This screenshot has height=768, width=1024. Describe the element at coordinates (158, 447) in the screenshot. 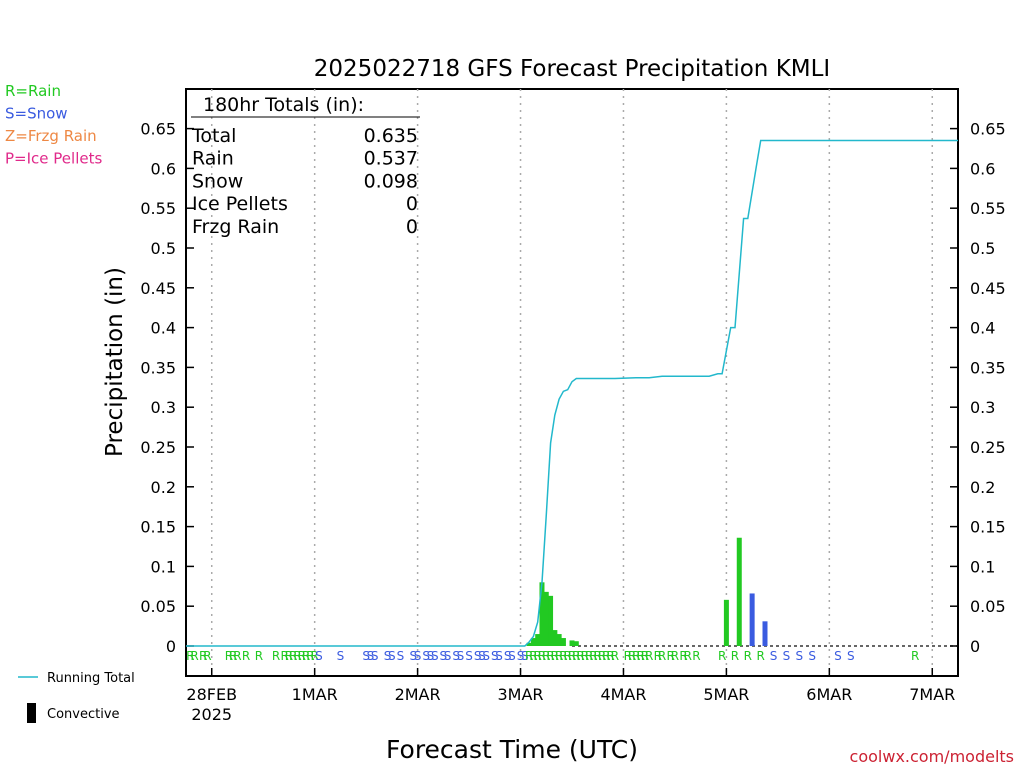

I see `y-tick-label-left-5: 0.25` at that location.